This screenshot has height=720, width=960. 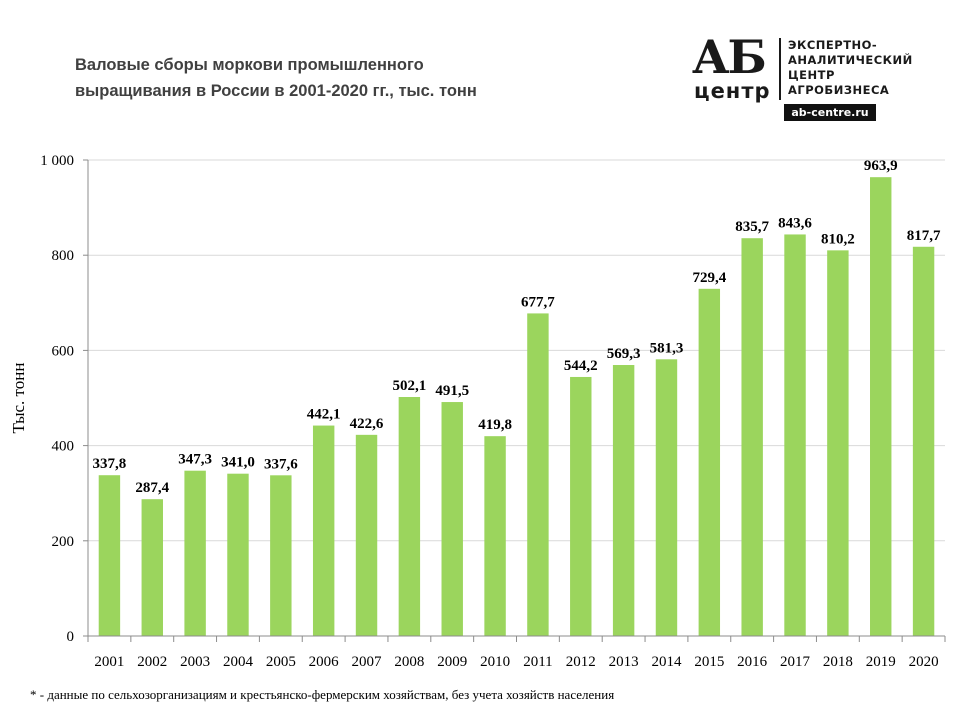 I want to click on data-label: 677,7, so click(x=538, y=302).